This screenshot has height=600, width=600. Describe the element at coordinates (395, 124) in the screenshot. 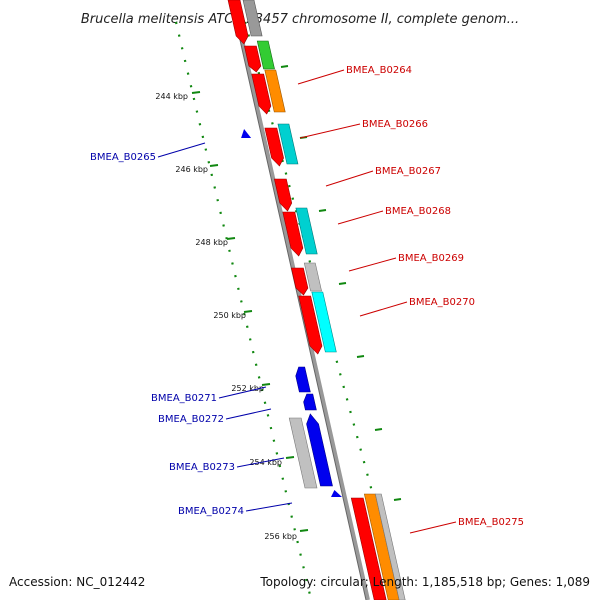

I see `gene-label-b0266: BMEA_B0266` at that location.